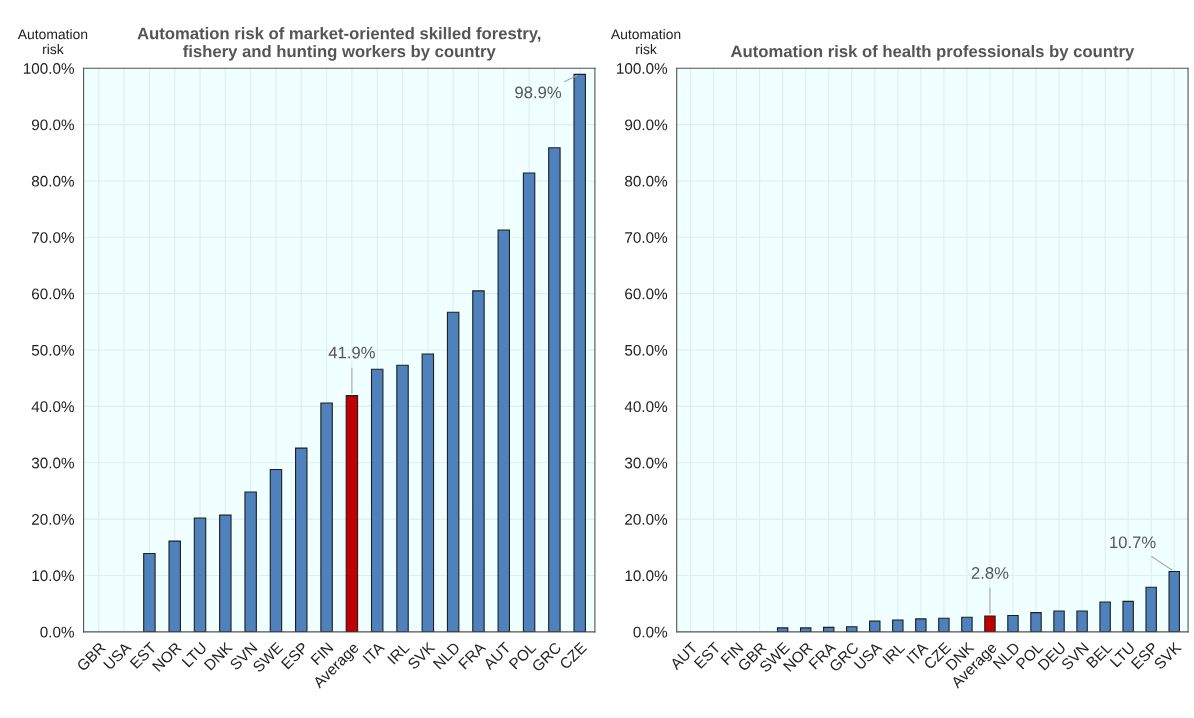  I want to click on data-label: 98.9%, so click(538, 92).